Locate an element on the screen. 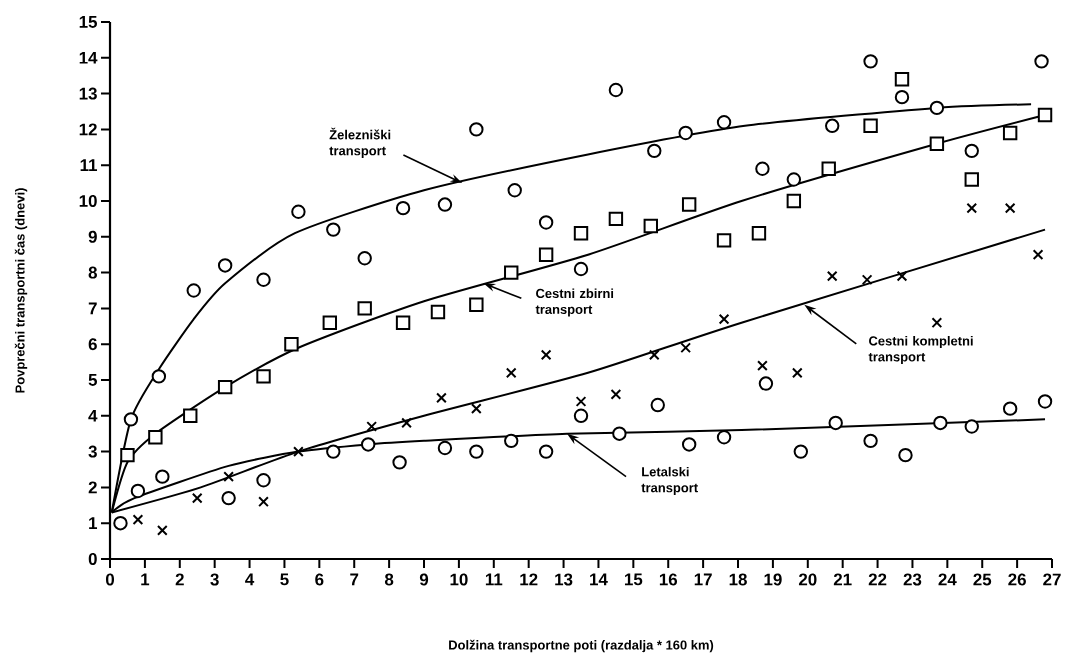 The height and width of the screenshot is (664, 1070). annotation: Letalski transport is located at coordinates (669, 480).